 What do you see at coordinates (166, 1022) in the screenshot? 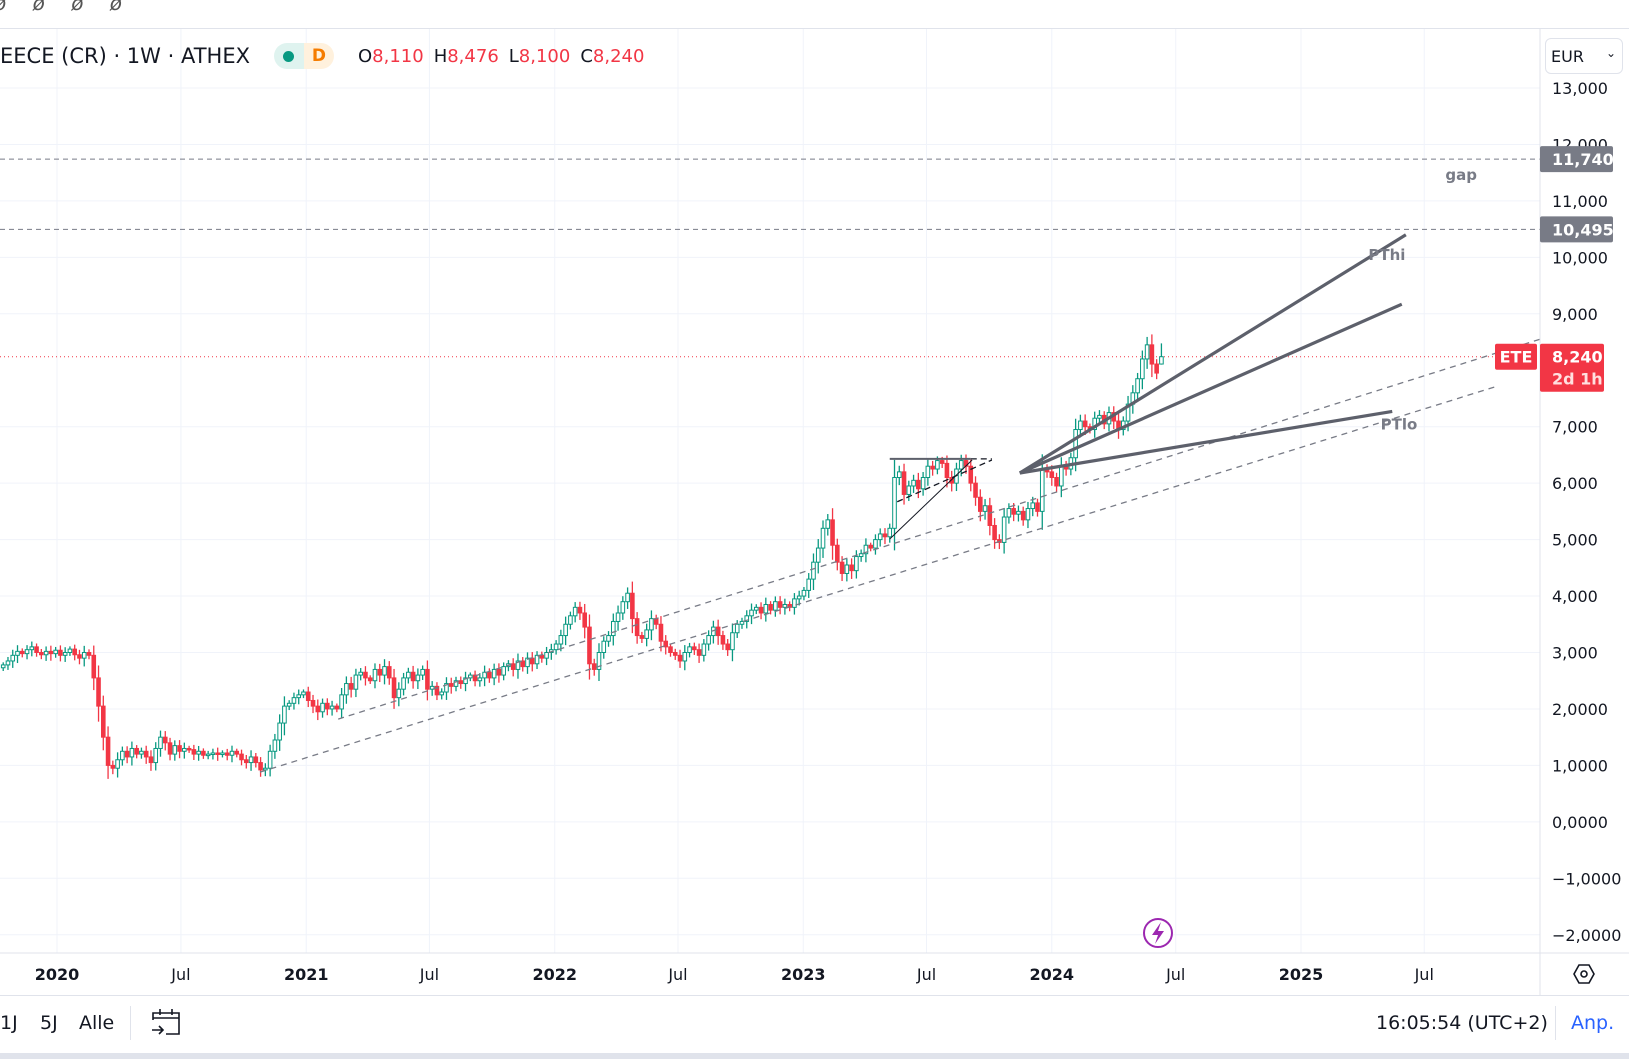
I see `go-to-date-calendar-icon` at bounding box center [166, 1022].